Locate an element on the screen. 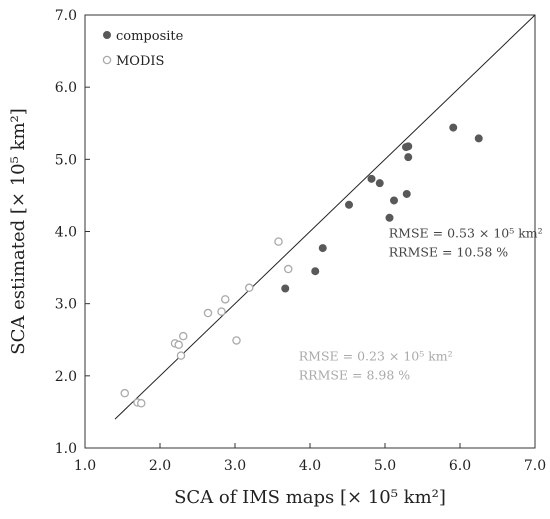  y-axis-title: SCA estimated [× 10⁵ km²] is located at coordinates (18, 231).